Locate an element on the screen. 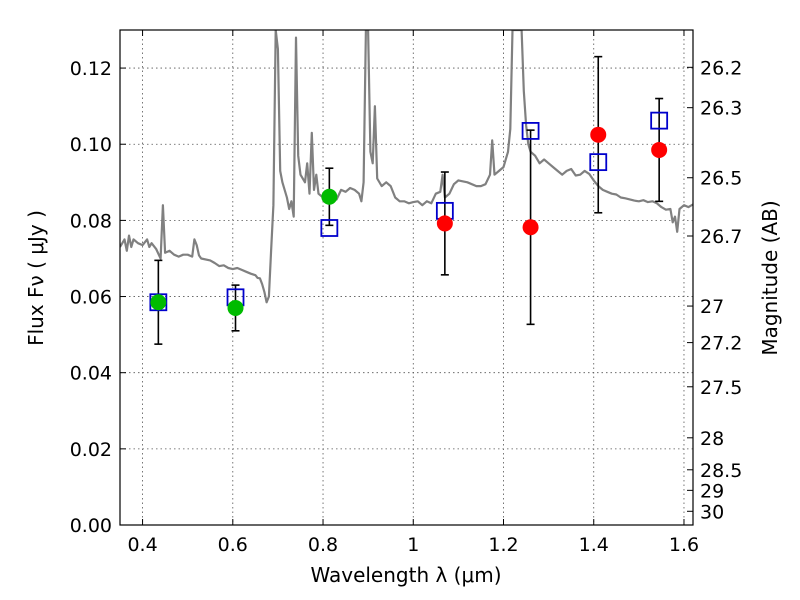 This screenshot has height=600, width=800. x-tick-label: 0.4 is located at coordinates (142, 545).